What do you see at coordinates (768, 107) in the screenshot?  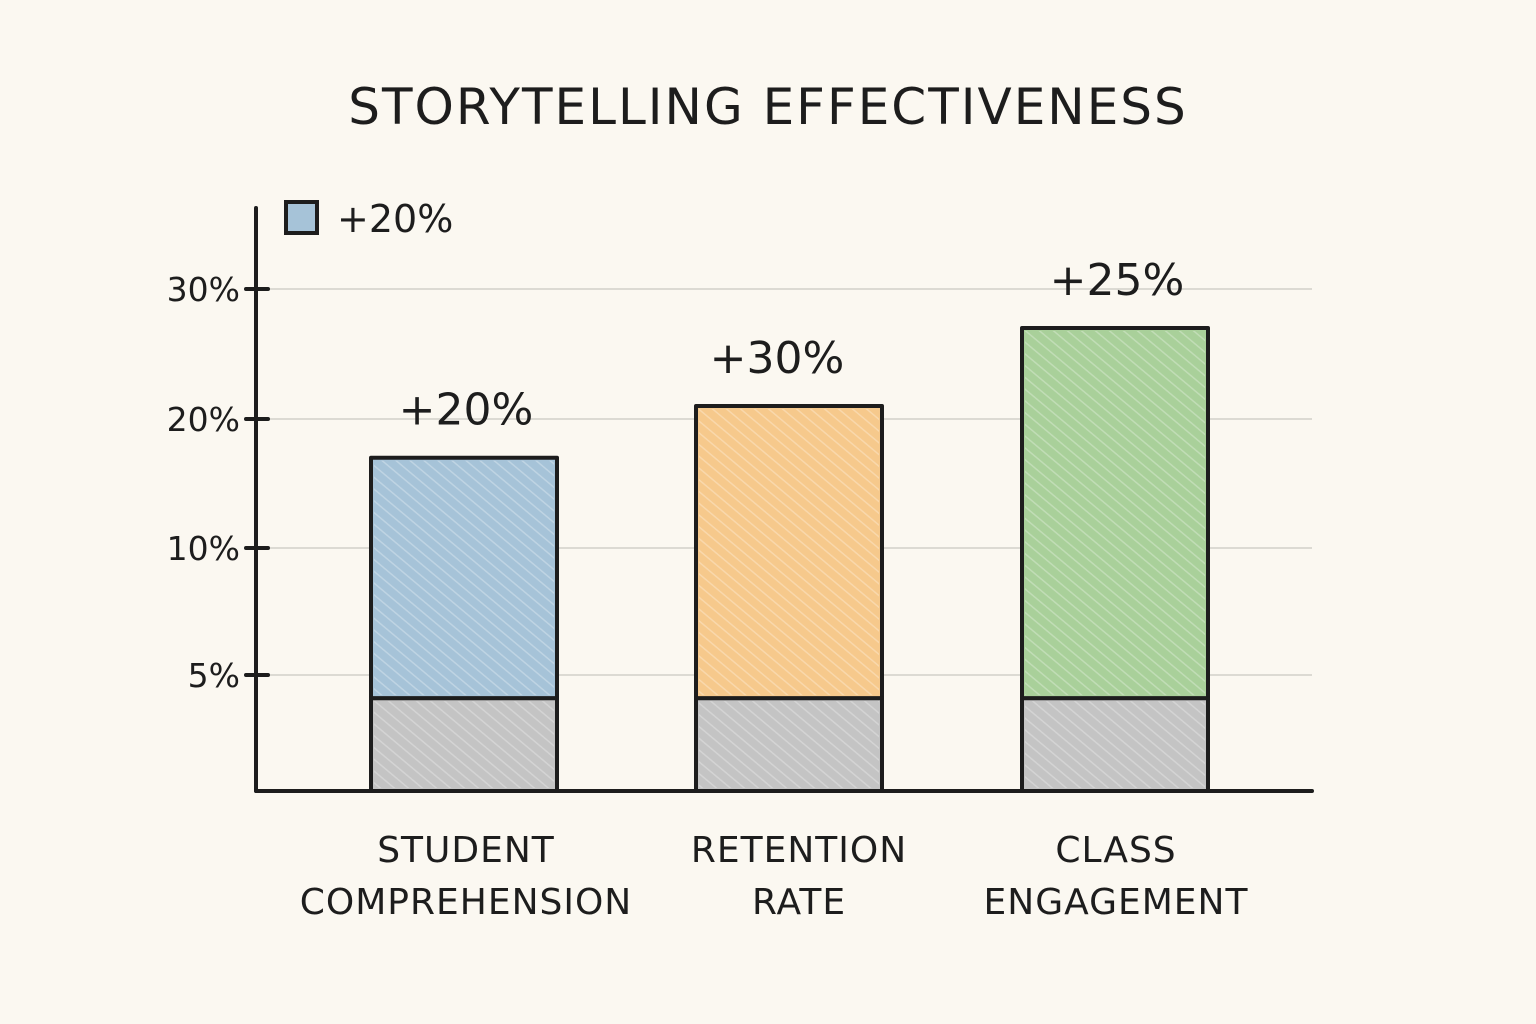 I see `chart-title: STORYTELLING EFFECTIVENESS` at bounding box center [768, 107].